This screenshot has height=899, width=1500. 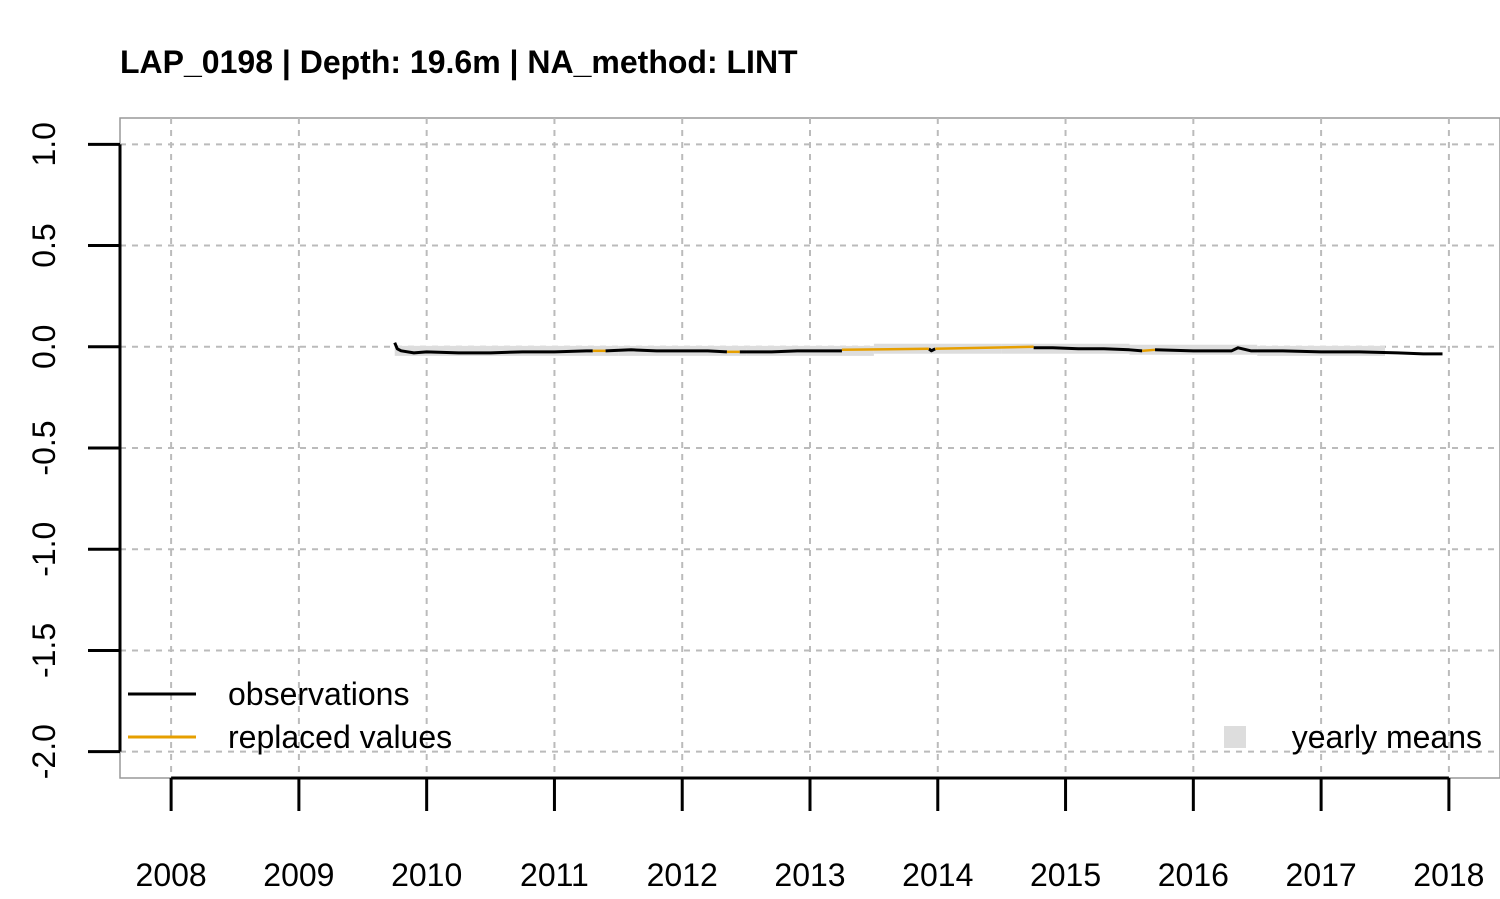 What do you see at coordinates (44, 144) in the screenshot?
I see `y-tick-label: 1.0` at bounding box center [44, 144].